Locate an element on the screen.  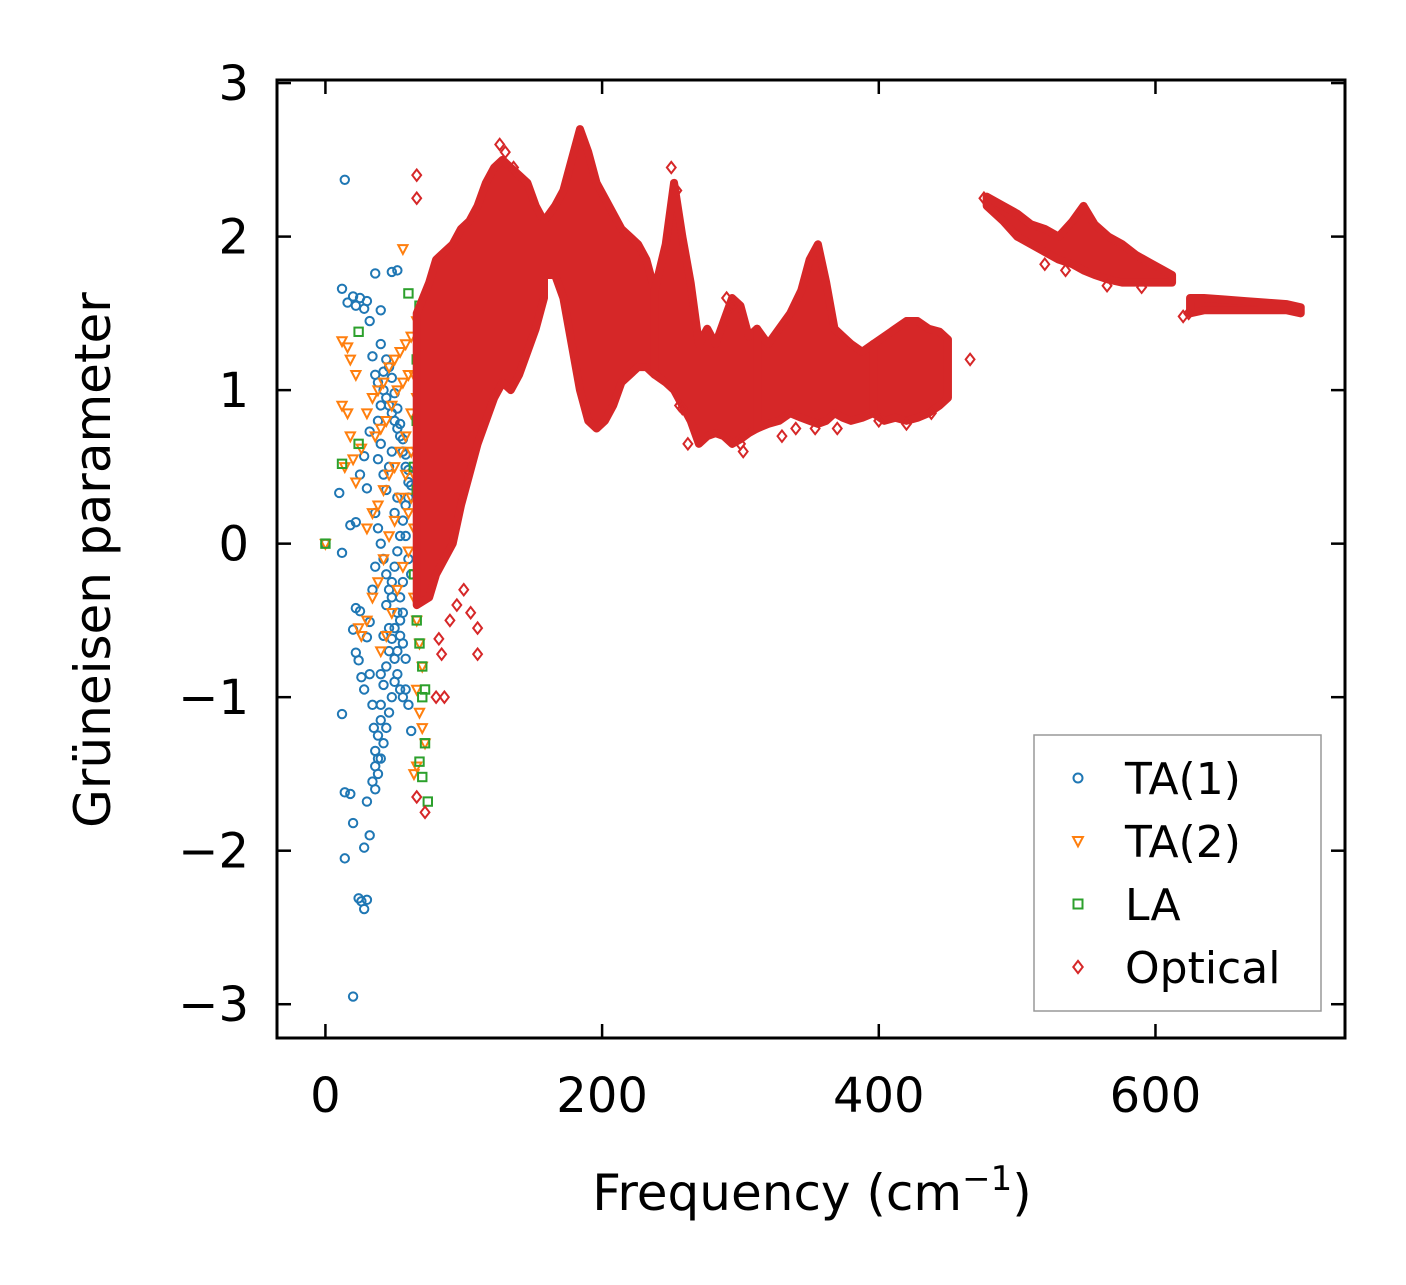
y-tick-label: 3 is located at coordinates (233, 84).